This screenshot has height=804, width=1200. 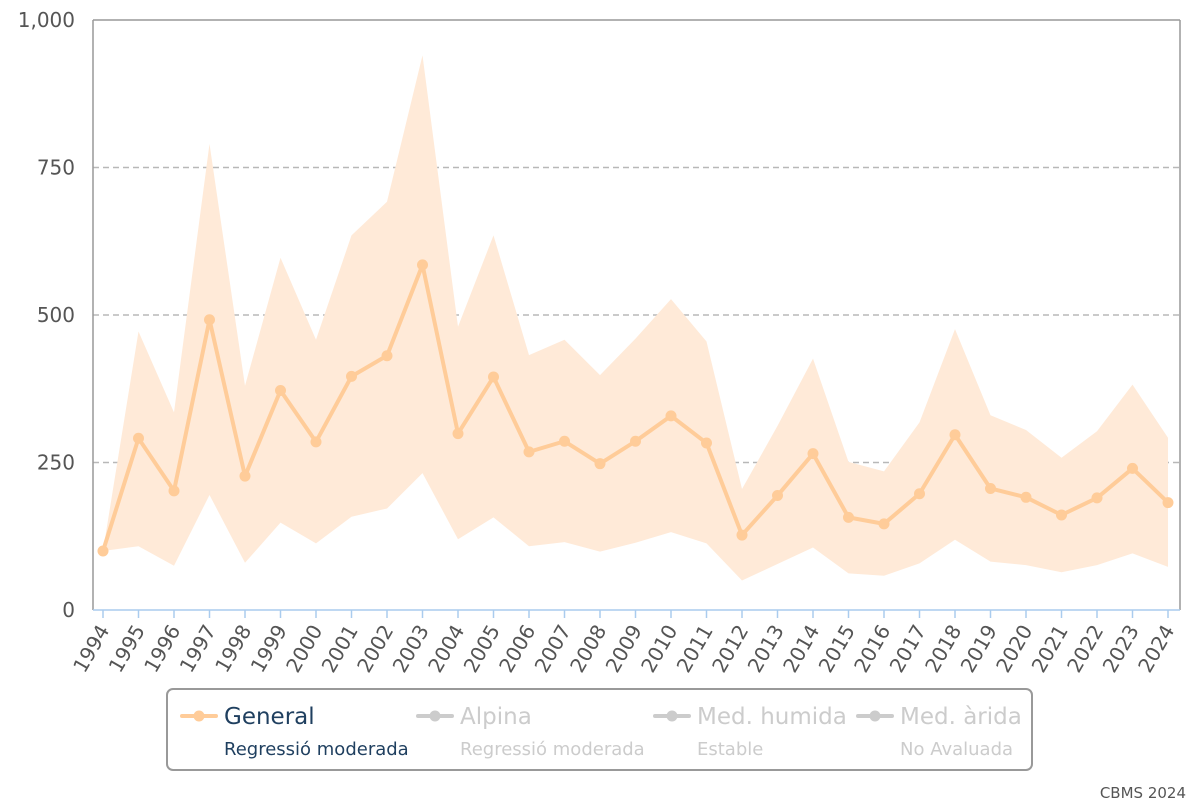 I want to click on legend-name: Med. humida, so click(x=772, y=717).